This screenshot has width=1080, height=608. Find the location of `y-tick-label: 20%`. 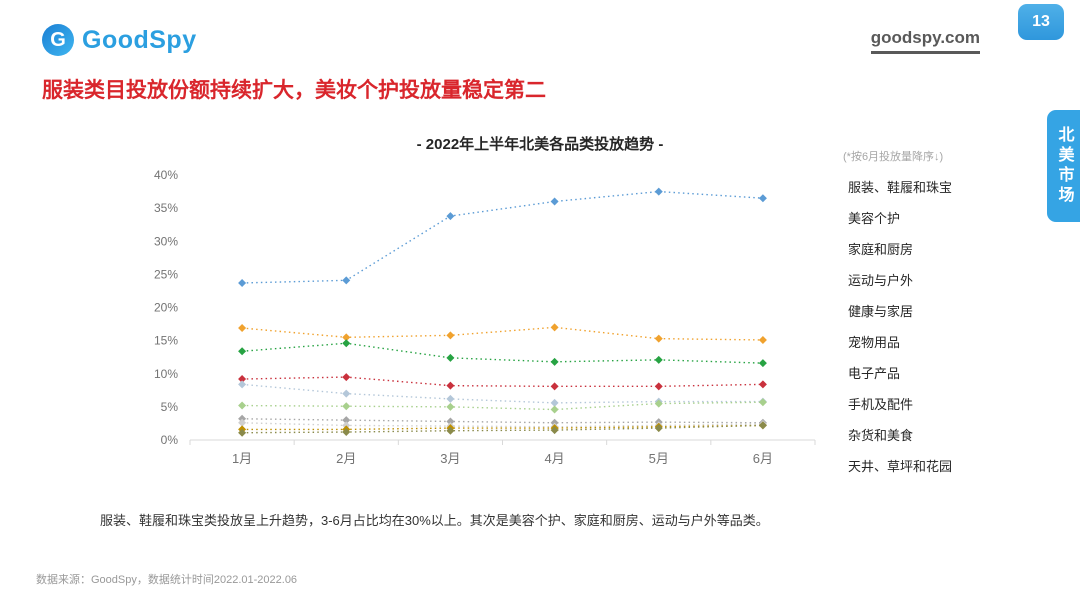

y-tick-label: 20% is located at coordinates (166, 308).